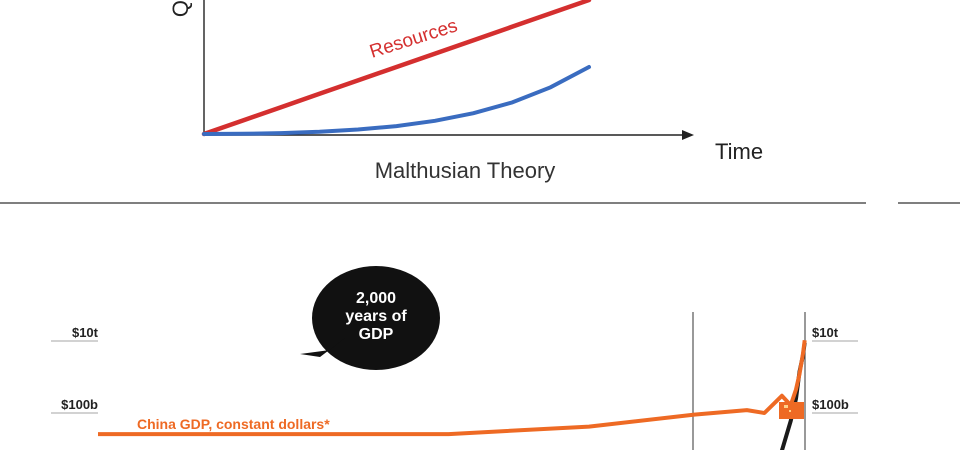  What do you see at coordinates (688, 135) in the screenshot?
I see `x-axis-arrow` at bounding box center [688, 135].